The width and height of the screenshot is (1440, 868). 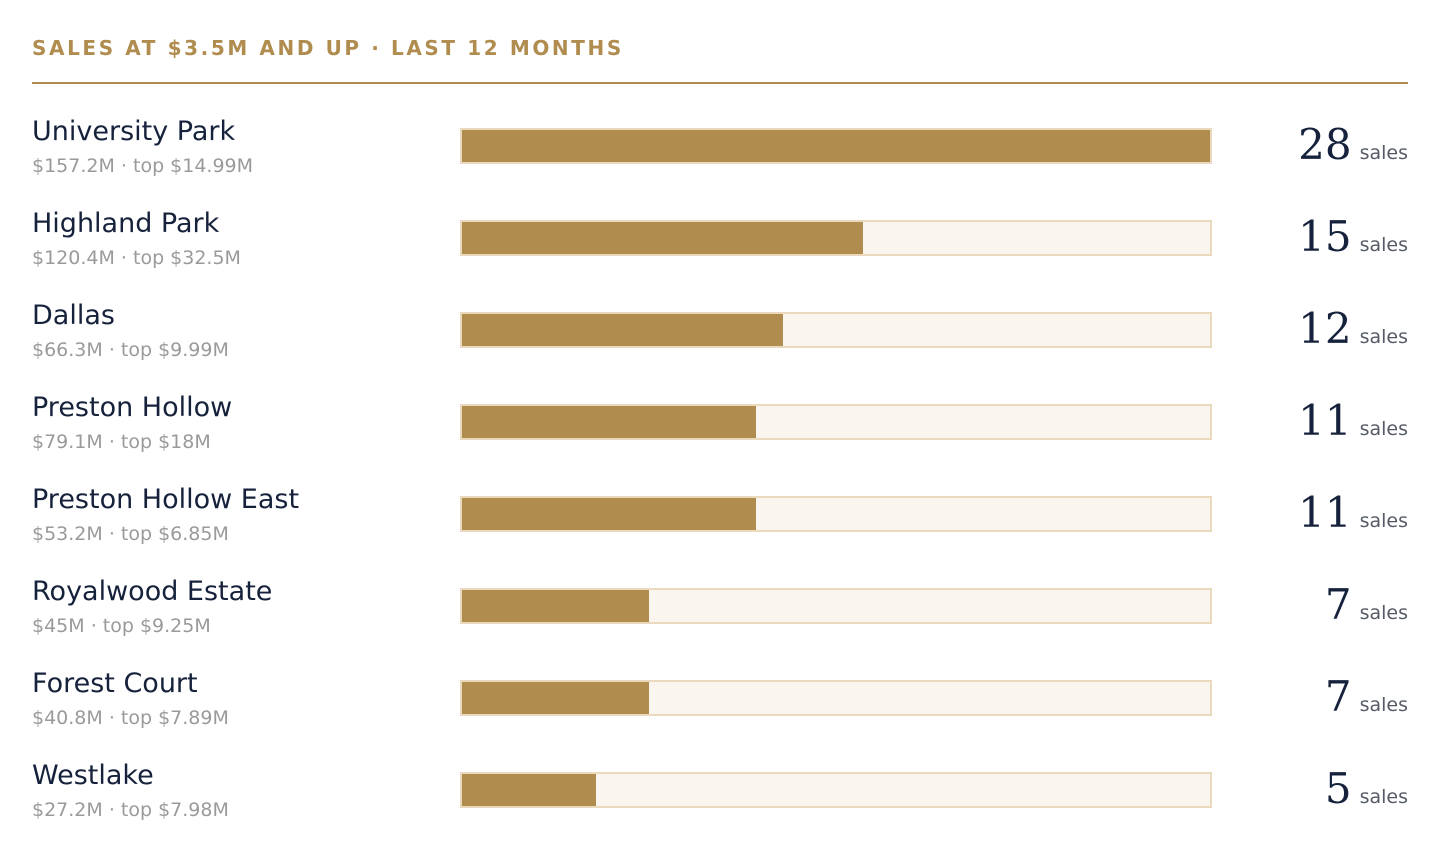 I want to click on row-volume-top: $79.1M · top $18M, so click(x=121, y=442).